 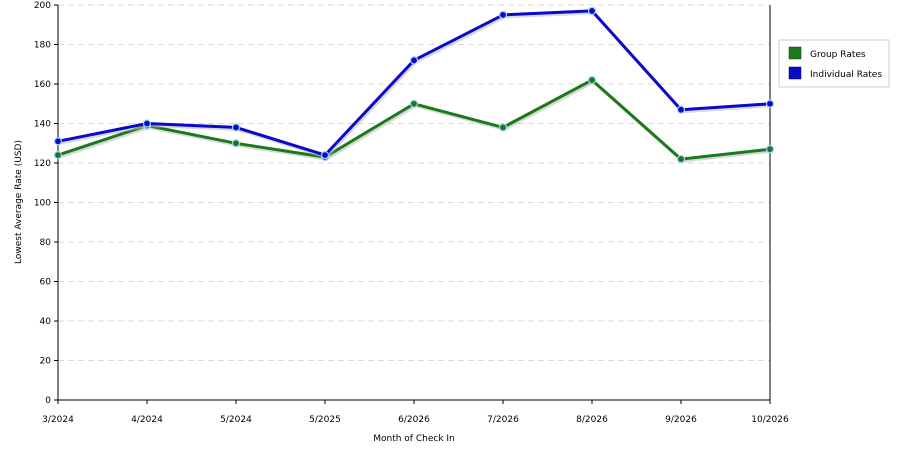 I want to click on legend-label-group-rates: Group Rates, so click(x=838, y=55).